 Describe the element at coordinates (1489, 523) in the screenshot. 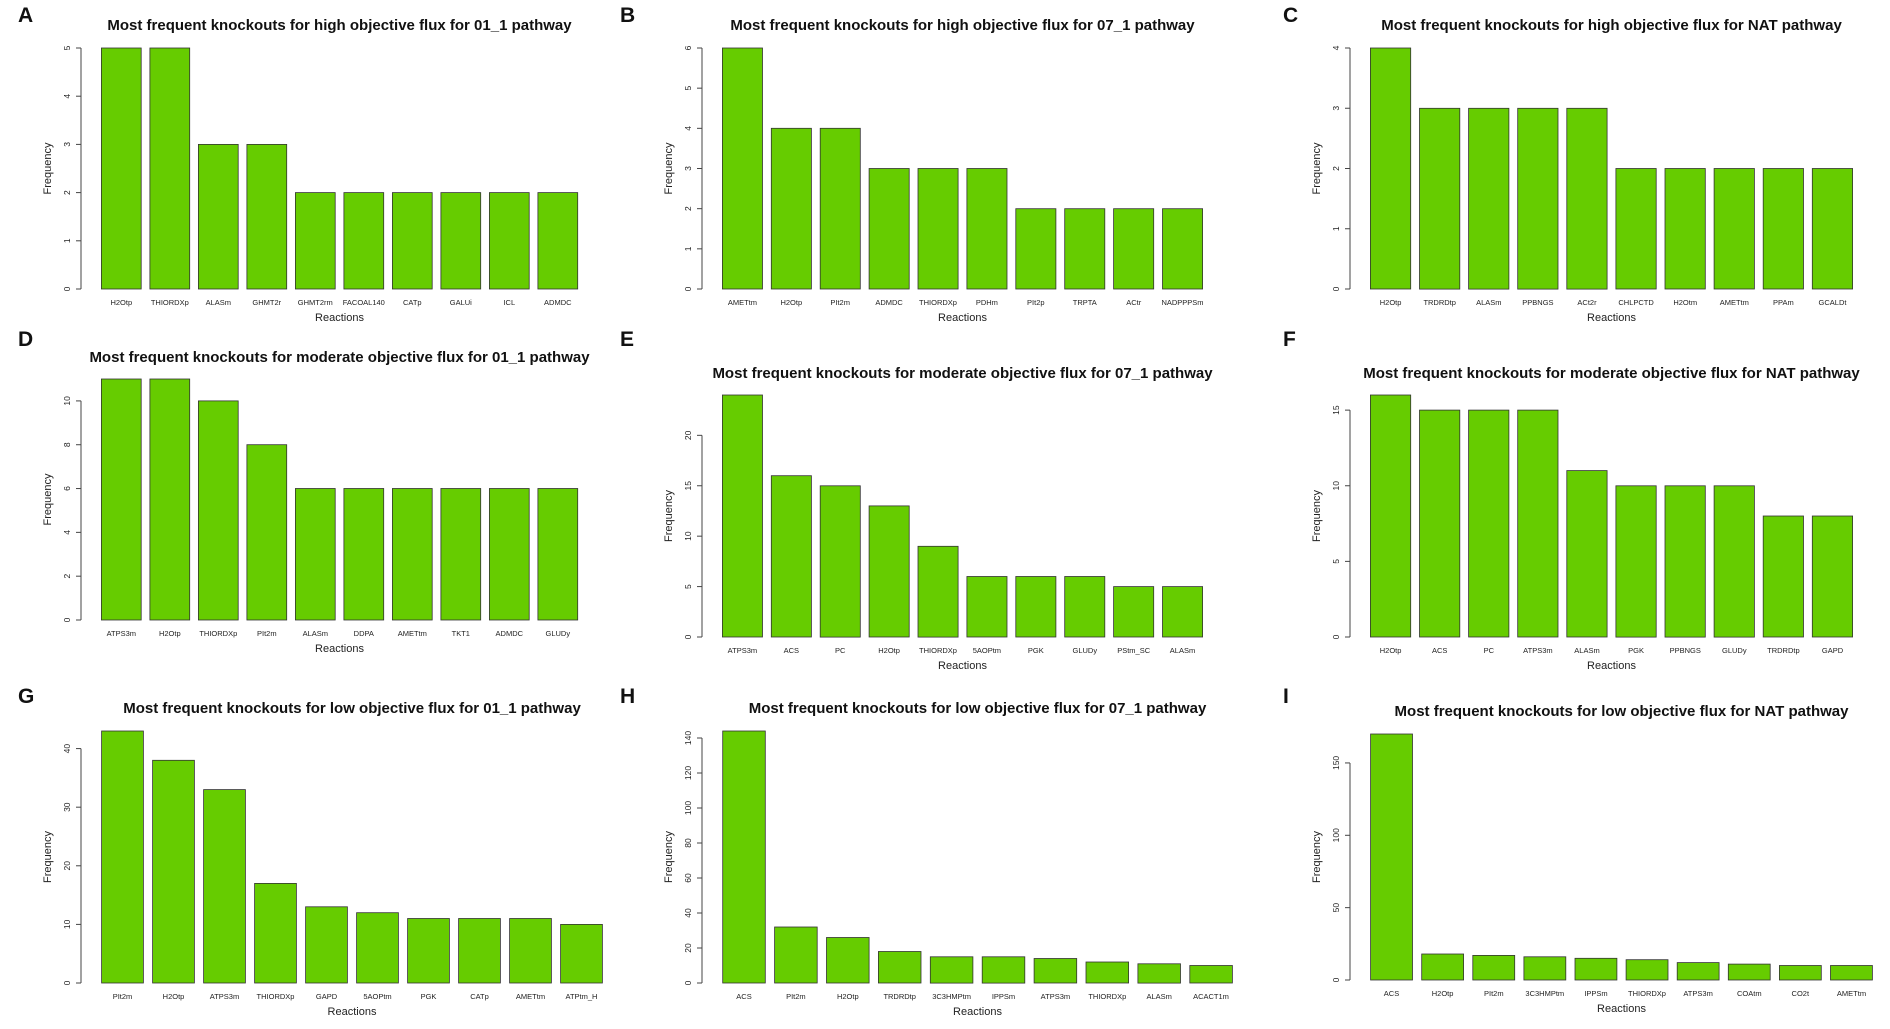

I see `bar-pc` at that location.